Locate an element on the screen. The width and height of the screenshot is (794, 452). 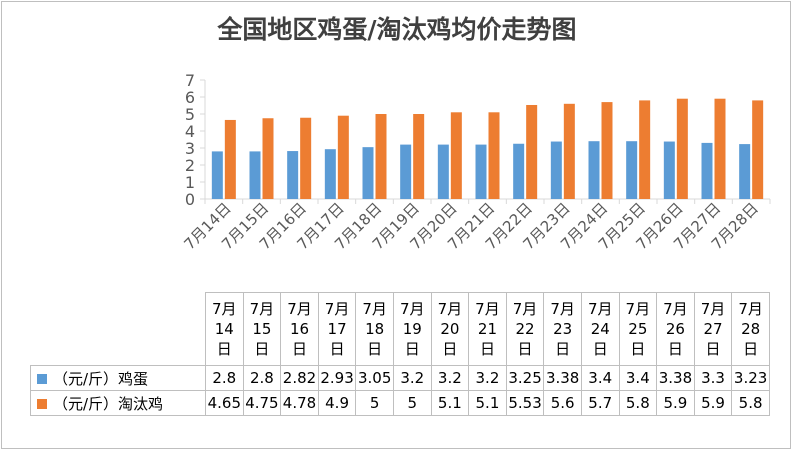
table-header-line: 14 is located at coordinates (224, 329).